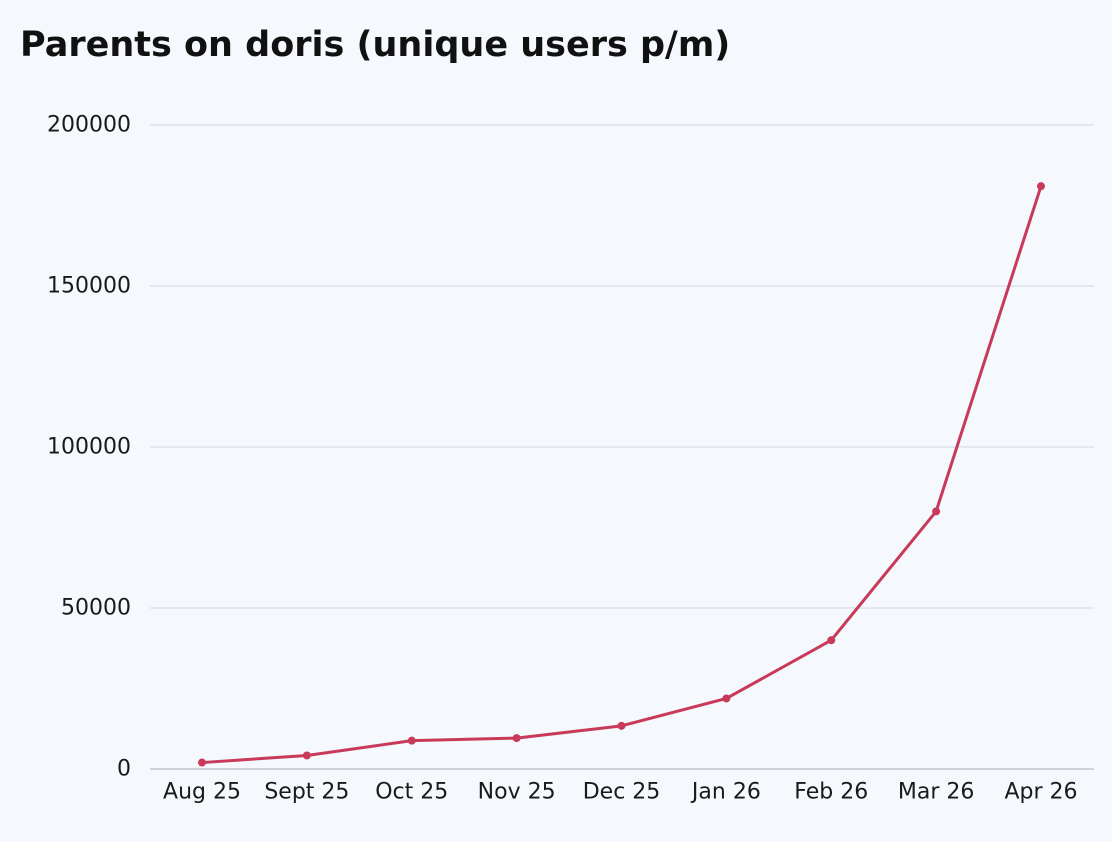 The width and height of the screenshot is (1112, 842). I want to click on x-tick-label: Dec 25, so click(622, 792).